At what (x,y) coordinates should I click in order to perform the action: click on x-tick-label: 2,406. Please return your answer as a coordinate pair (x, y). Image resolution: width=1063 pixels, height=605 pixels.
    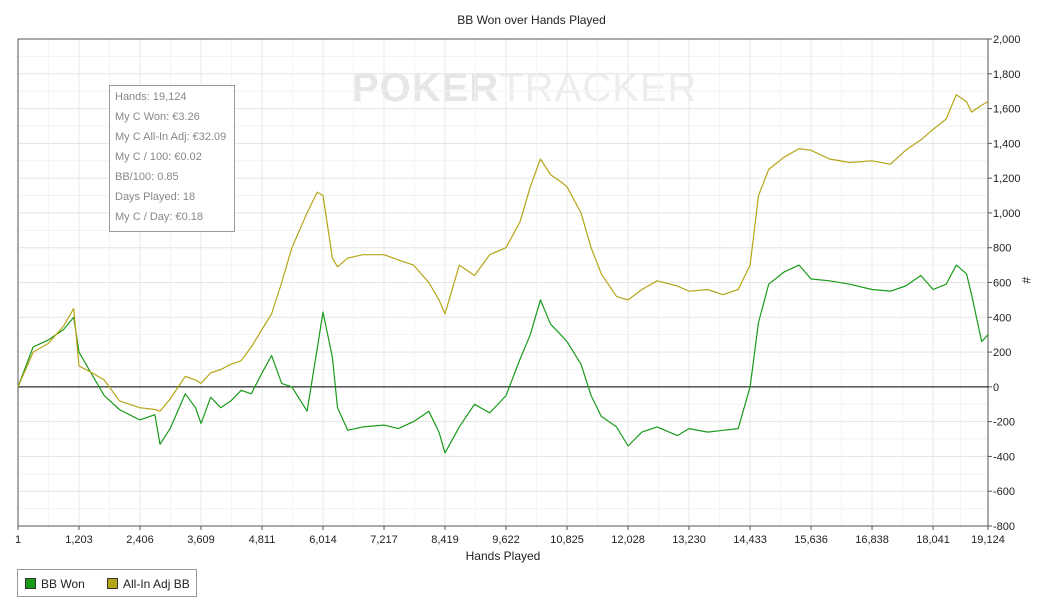
    Looking at the image, I should click on (140, 540).